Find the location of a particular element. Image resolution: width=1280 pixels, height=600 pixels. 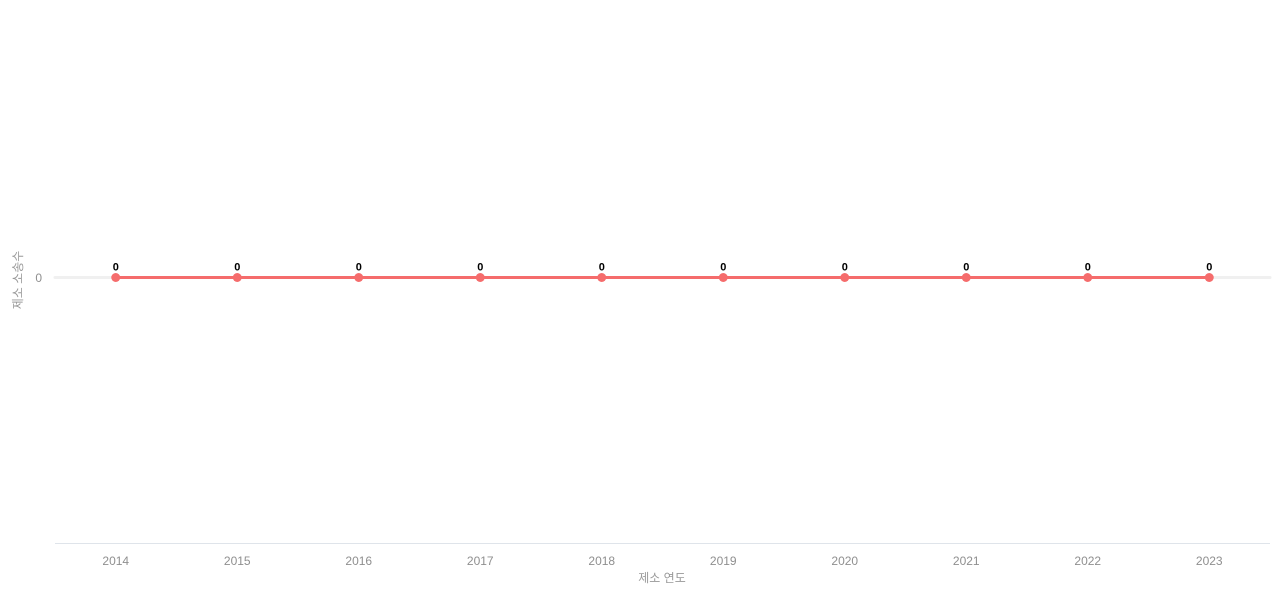

value-label-2021: 0 is located at coordinates (966, 268).